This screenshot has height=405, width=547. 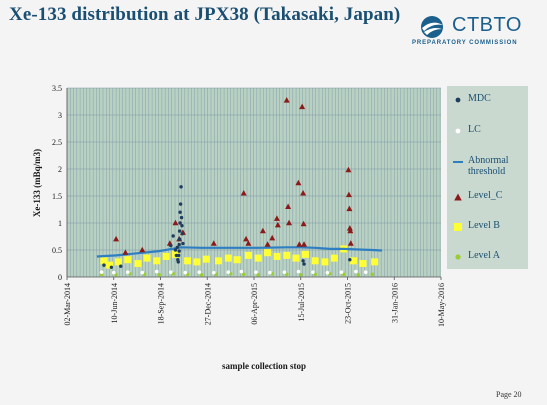 I want to click on x-tick-label: 10-Jun-2014, so click(x=114, y=303).